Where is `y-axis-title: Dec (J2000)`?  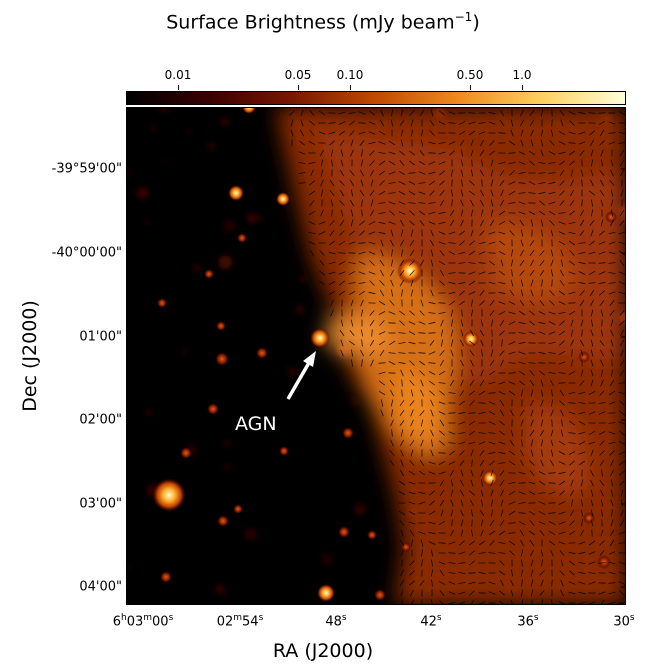 y-axis-title: Dec (J2000) is located at coordinates (30, 356).